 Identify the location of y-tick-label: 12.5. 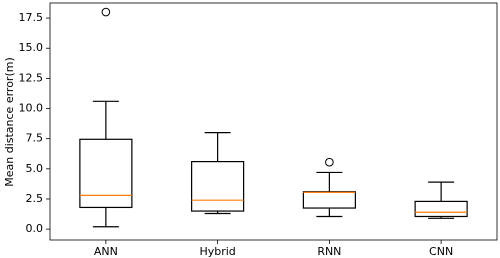
(31, 77).